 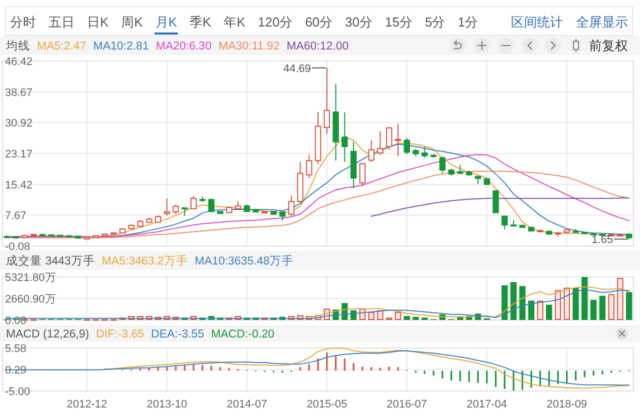 What do you see at coordinates (398, 22) in the screenshot?
I see `category-label: 15分` at bounding box center [398, 22].